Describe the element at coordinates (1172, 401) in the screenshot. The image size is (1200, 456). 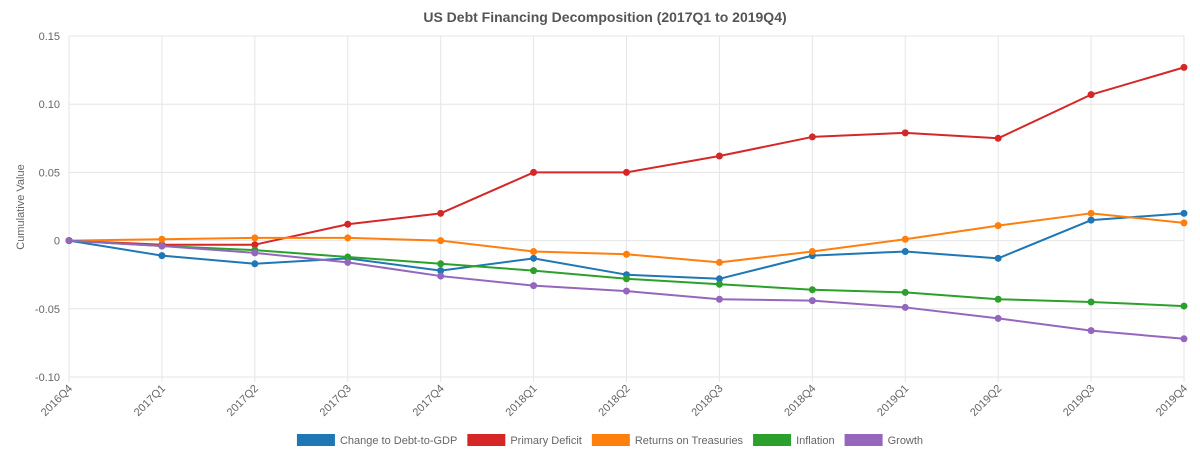
I see `x-tick-label: 2019Q4` at that location.